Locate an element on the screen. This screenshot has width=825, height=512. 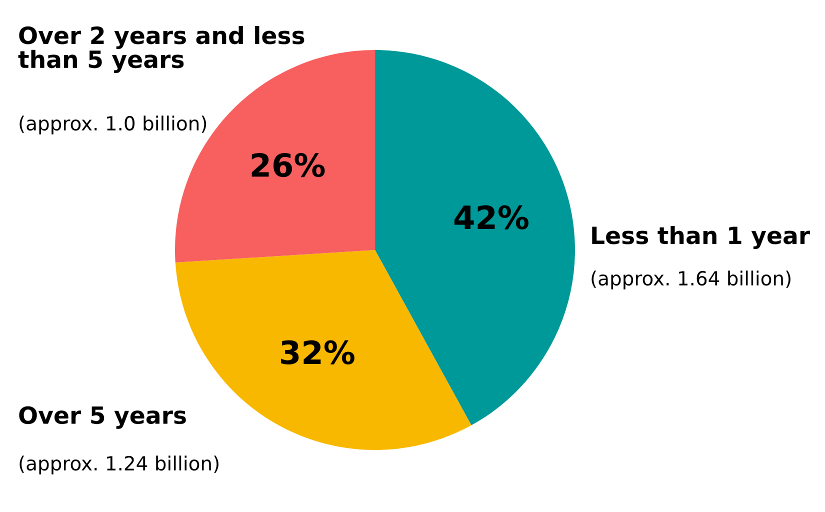
text: (approx. 1.64 billion) is located at coordinates (691, 280).